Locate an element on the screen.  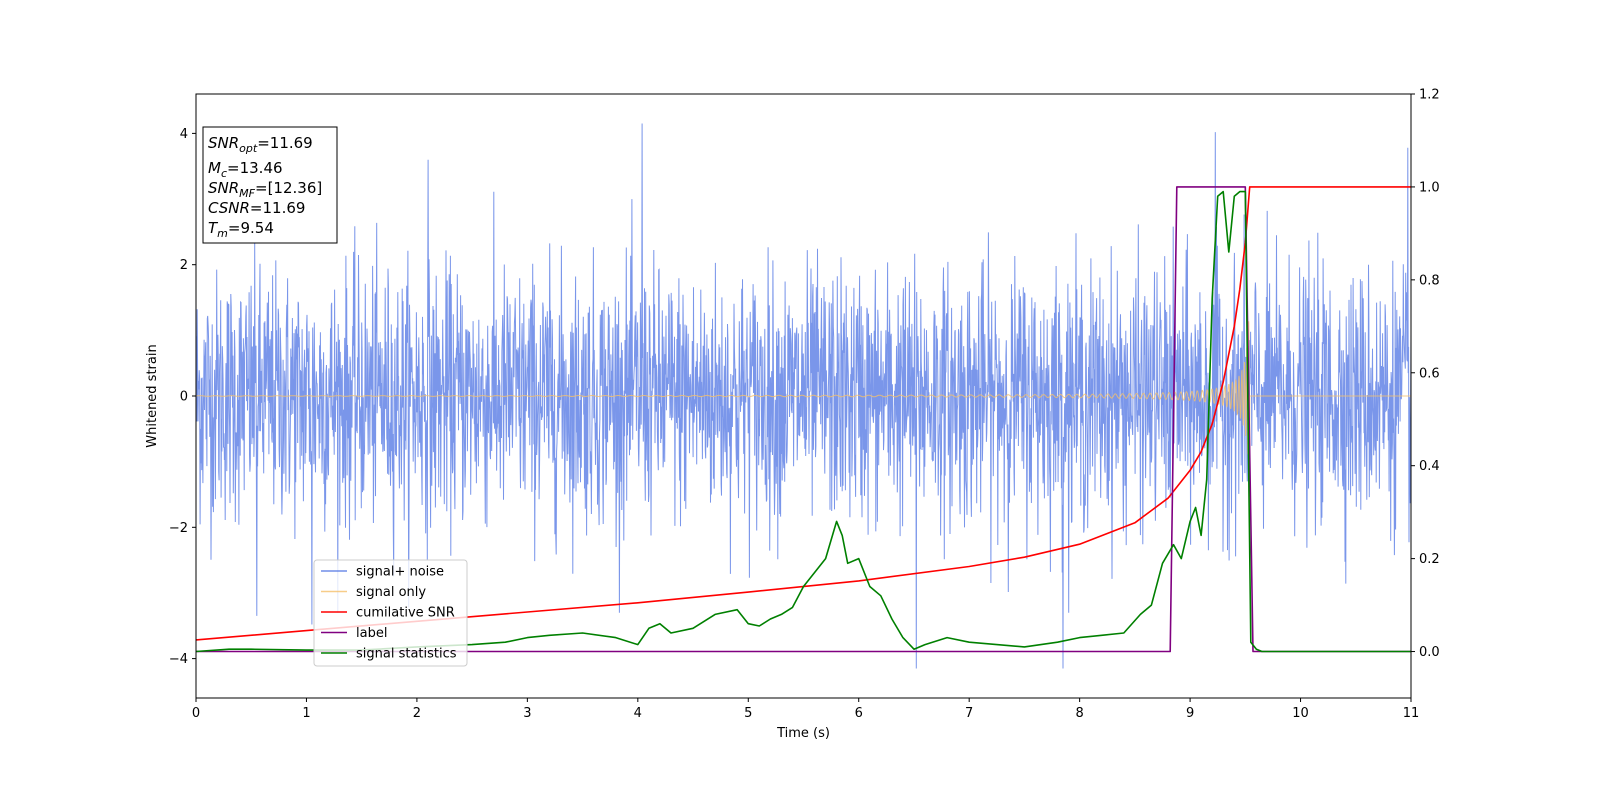
x-tick-label: 1 is located at coordinates (306, 713).